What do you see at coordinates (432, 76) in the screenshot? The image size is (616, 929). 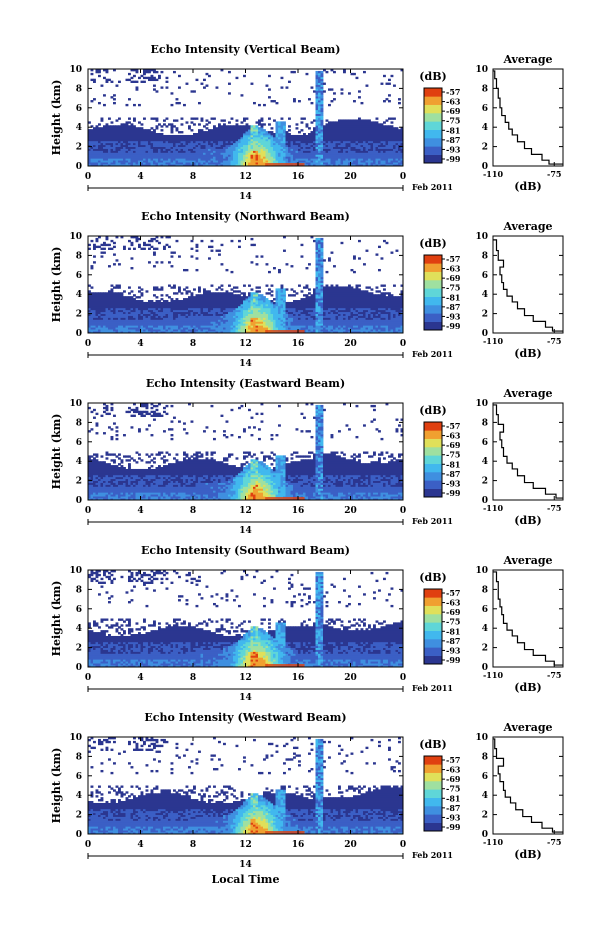 I see `colorbar-label: (dB)` at bounding box center [432, 76].